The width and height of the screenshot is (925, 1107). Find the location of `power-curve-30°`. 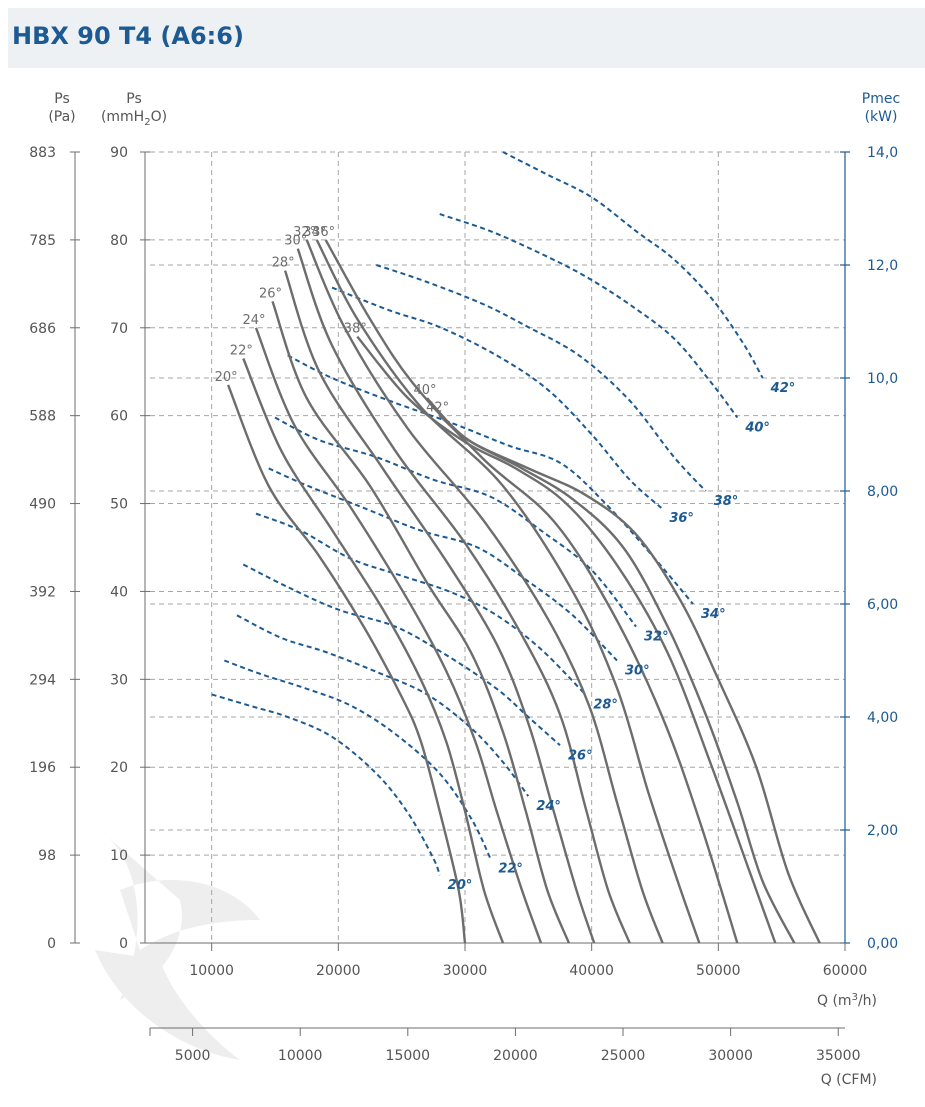

power-curve-30° is located at coordinates (443, 564).